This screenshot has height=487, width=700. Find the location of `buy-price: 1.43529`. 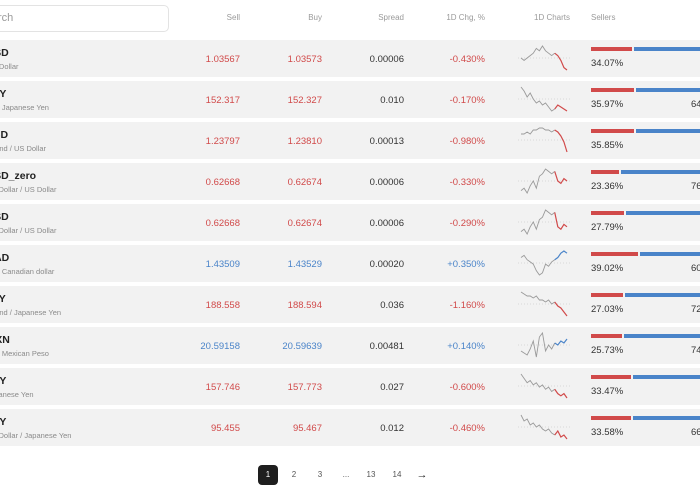

buy-price: 1.43529 is located at coordinates (304, 264).